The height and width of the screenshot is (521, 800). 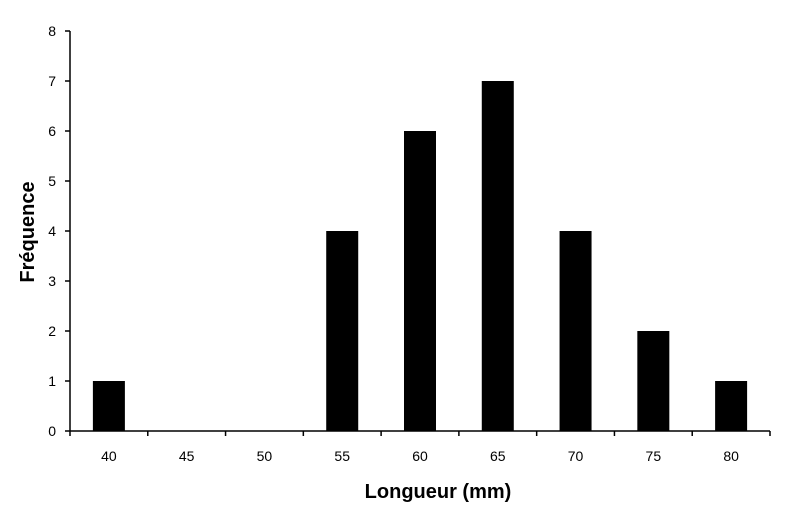 What do you see at coordinates (731, 456) in the screenshot?
I see `x-tick-label: 80` at bounding box center [731, 456].